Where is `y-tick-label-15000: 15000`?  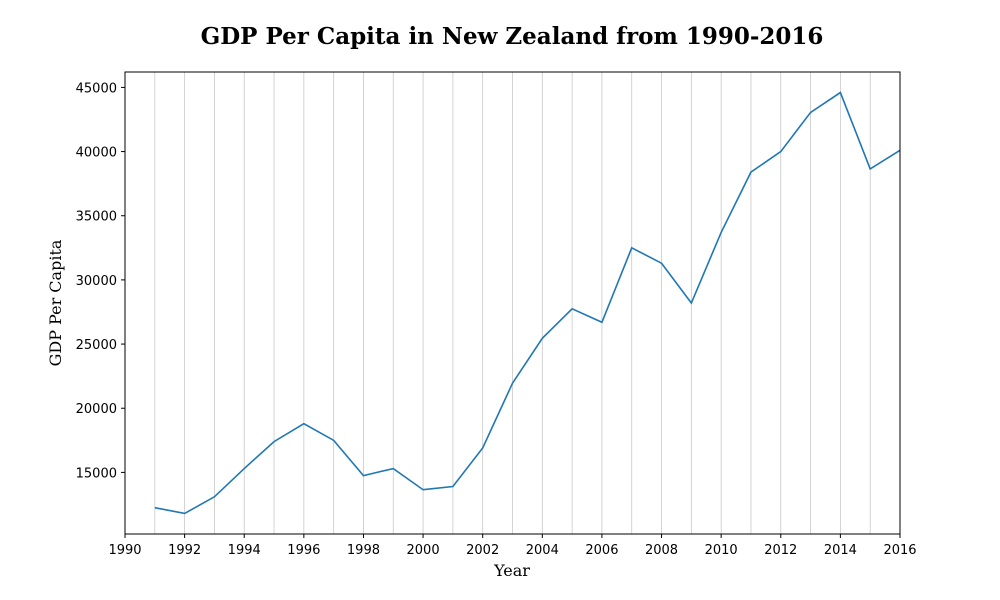 y-tick-label-15000: 15000 is located at coordinates (96, 473).